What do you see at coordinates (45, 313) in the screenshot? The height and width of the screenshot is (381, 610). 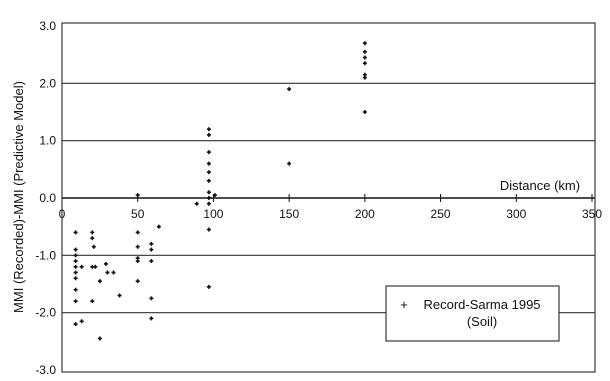 I see `y-tick-label: -2.0` at bounding box center [45, 313].